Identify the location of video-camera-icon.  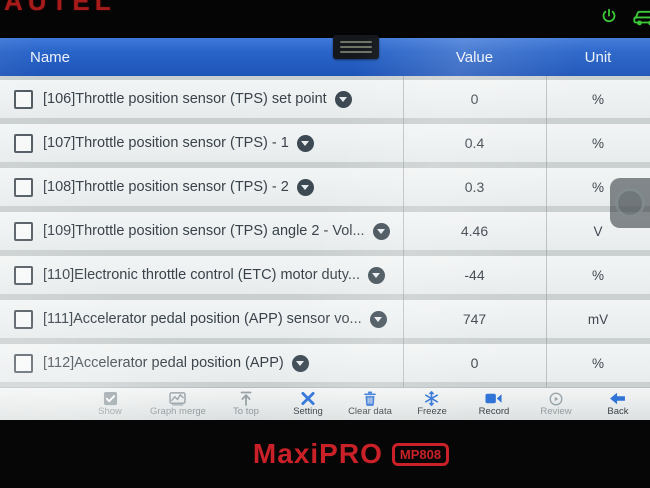
(494, 398).